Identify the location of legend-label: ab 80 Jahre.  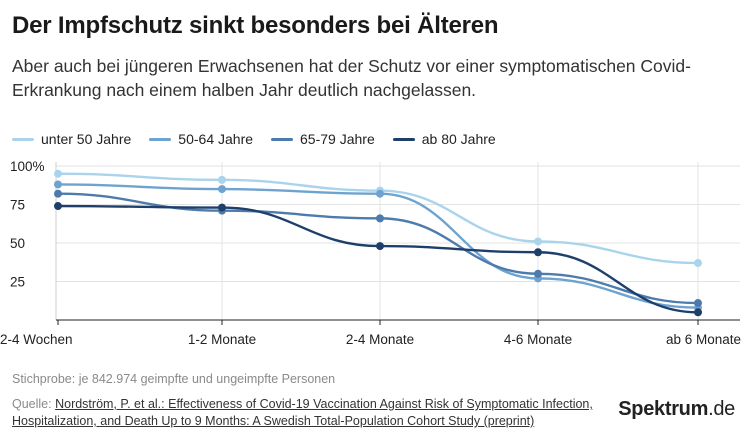
(458, 139).